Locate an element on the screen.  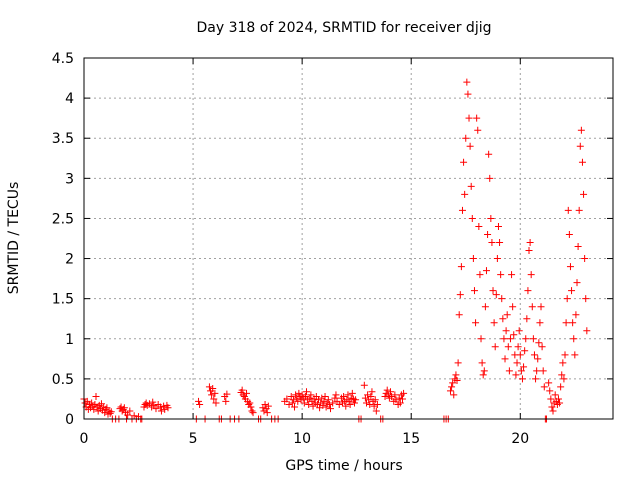
y-tick-label: 2.5 is located at coordinates (63, 219).